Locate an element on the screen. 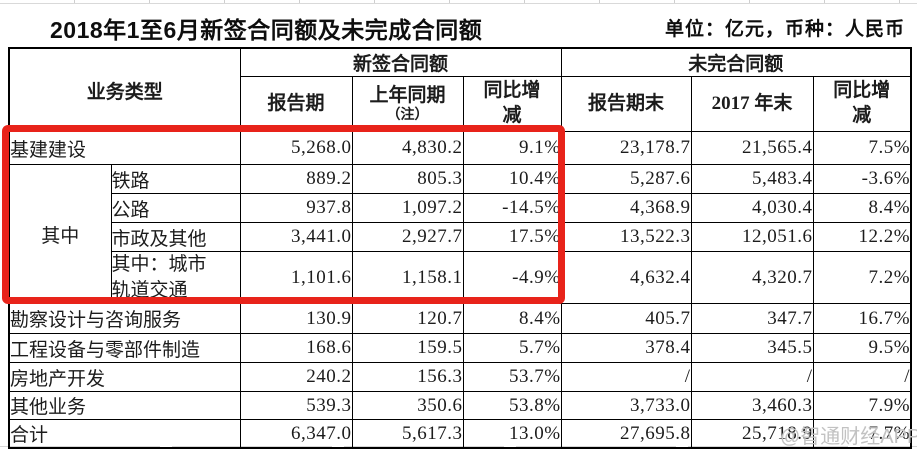  row-label: 勘察设计与咨询服务 is located at coordinates (124, 319).